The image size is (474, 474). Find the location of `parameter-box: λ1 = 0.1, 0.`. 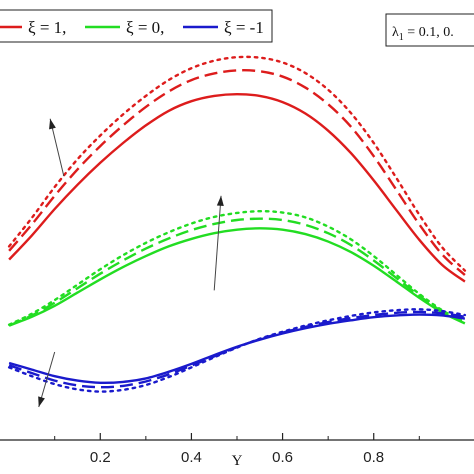

parameter-box: λ1 = 0.1, 0. is located at coordinates (429, 30).